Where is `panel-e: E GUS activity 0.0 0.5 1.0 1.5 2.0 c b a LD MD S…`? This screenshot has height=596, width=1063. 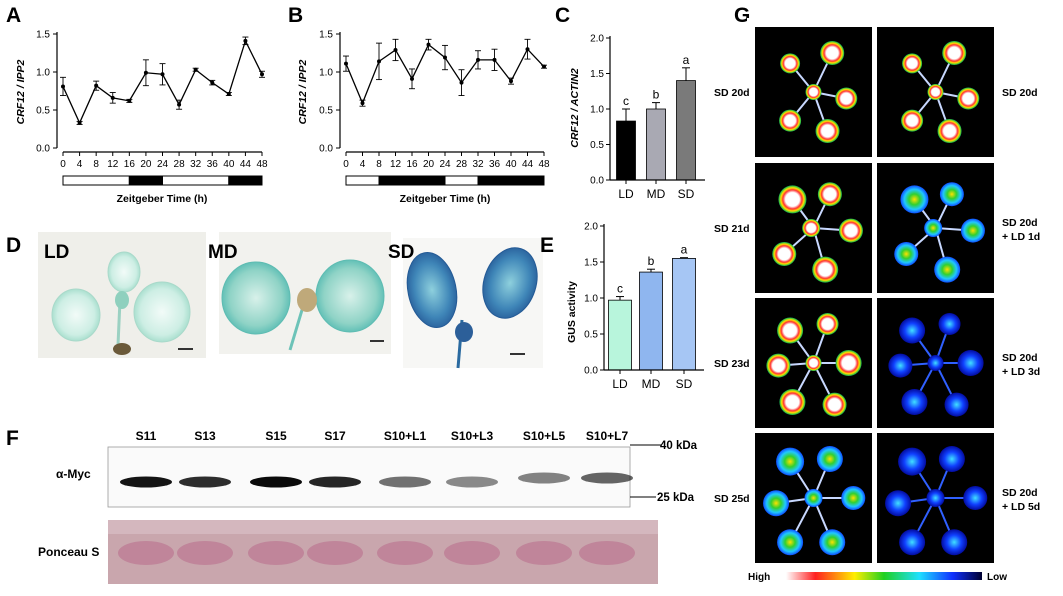 panel-e: E GUS activity 0.0 0.5 1.0 1.5 2.0 c b a LD MD S… is located at coordinates (622, 306).